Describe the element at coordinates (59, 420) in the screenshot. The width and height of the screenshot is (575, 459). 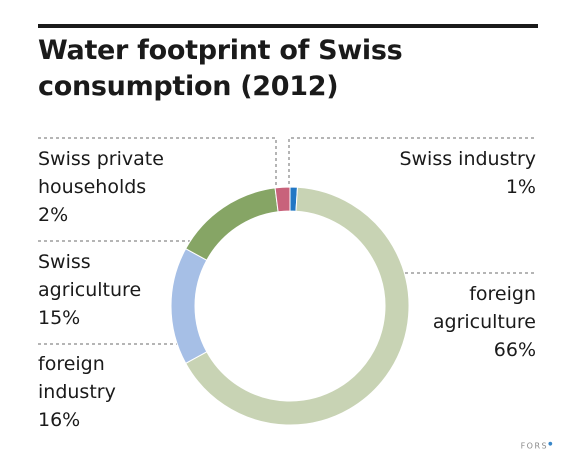
I see `label-foreign-industry-line-3: 16%` at that location.